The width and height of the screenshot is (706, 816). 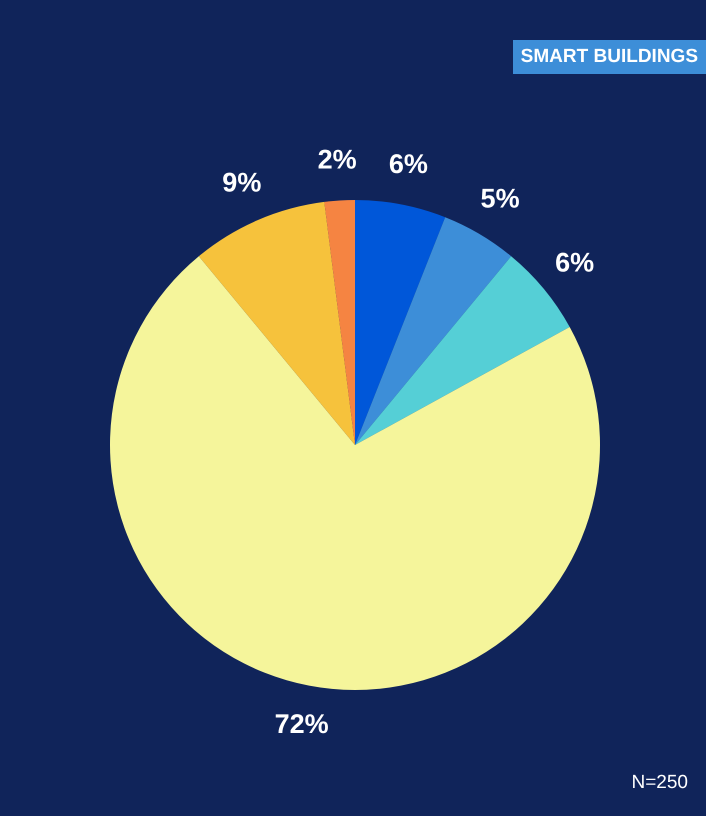 I want to click on chart-title: SMART BUILDINGS, so click(x=609, y=57).